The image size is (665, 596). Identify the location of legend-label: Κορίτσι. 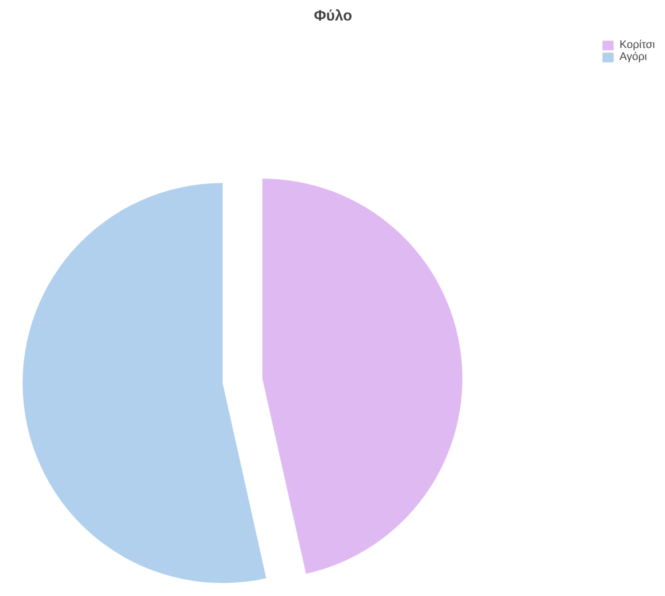
(637, 45).